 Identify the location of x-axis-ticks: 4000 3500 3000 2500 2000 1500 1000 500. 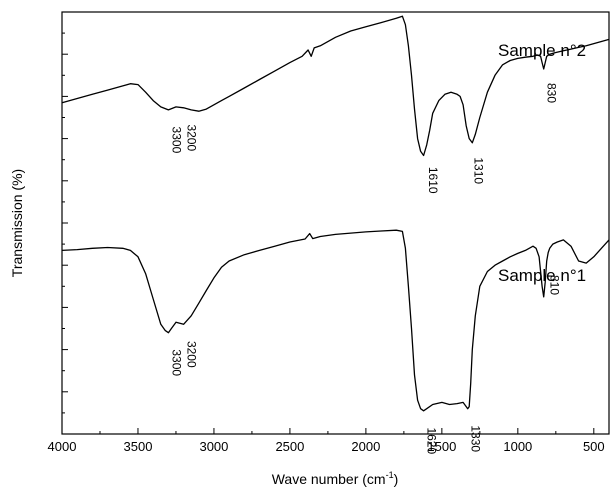
(326, 441).